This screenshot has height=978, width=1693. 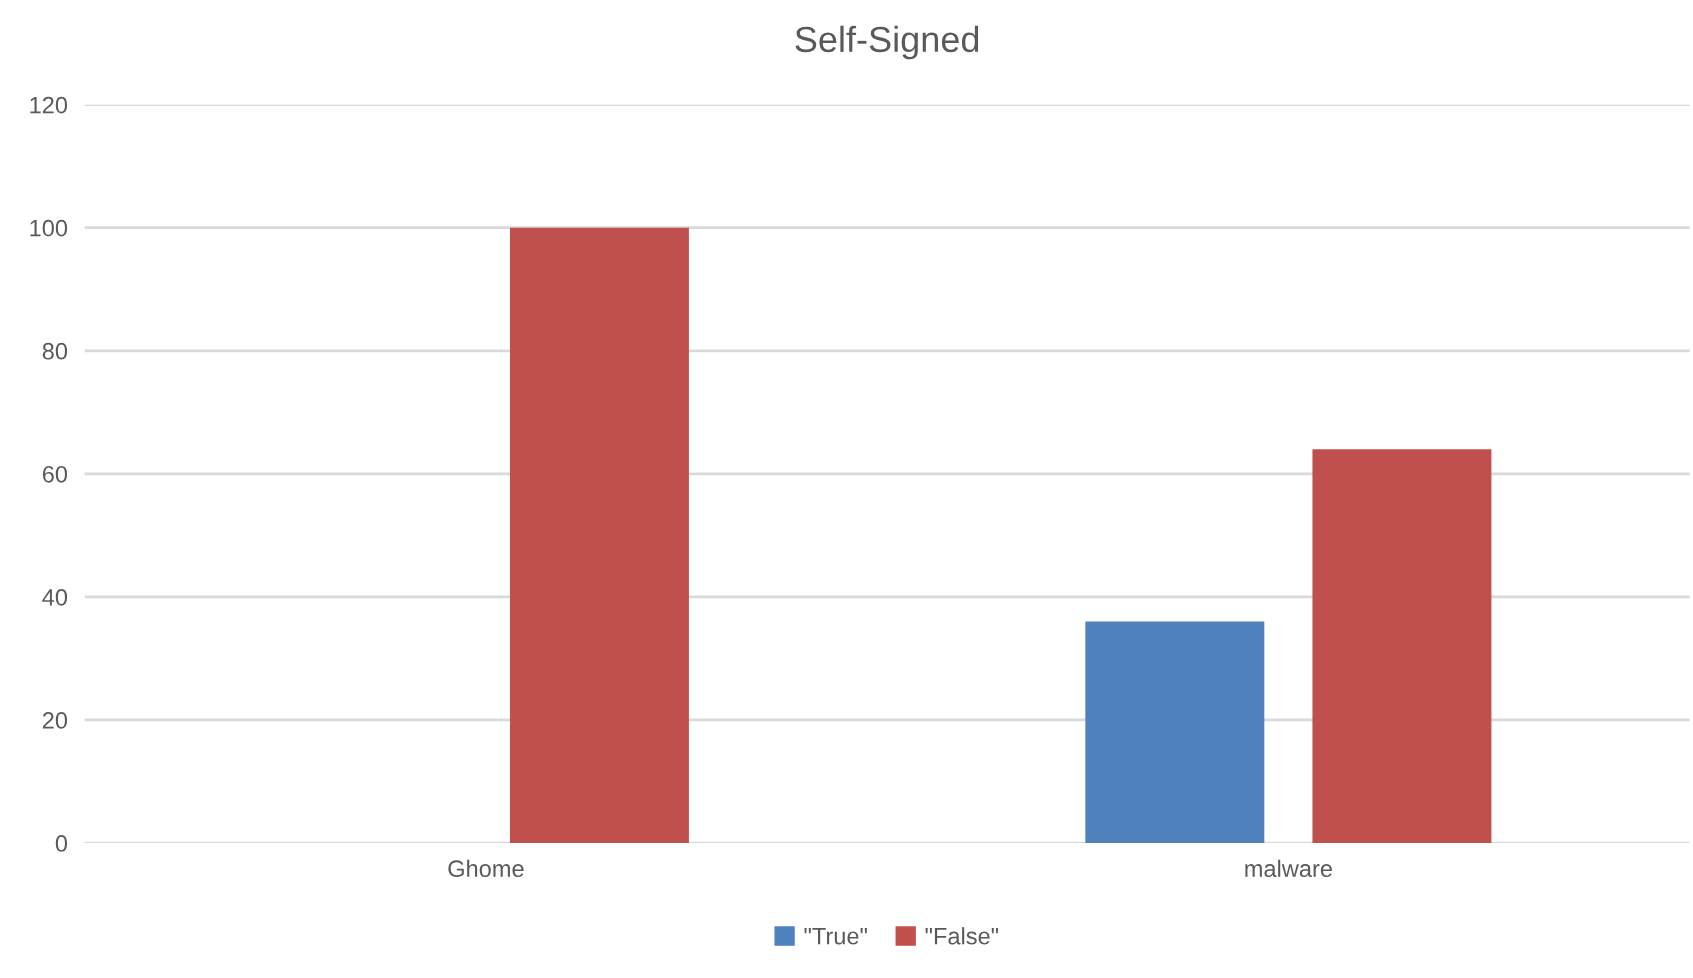 What do you see at coordinates (835, 936) in the screenshot?
I see `legend-label: "True"` at bounding box center [835, 936].